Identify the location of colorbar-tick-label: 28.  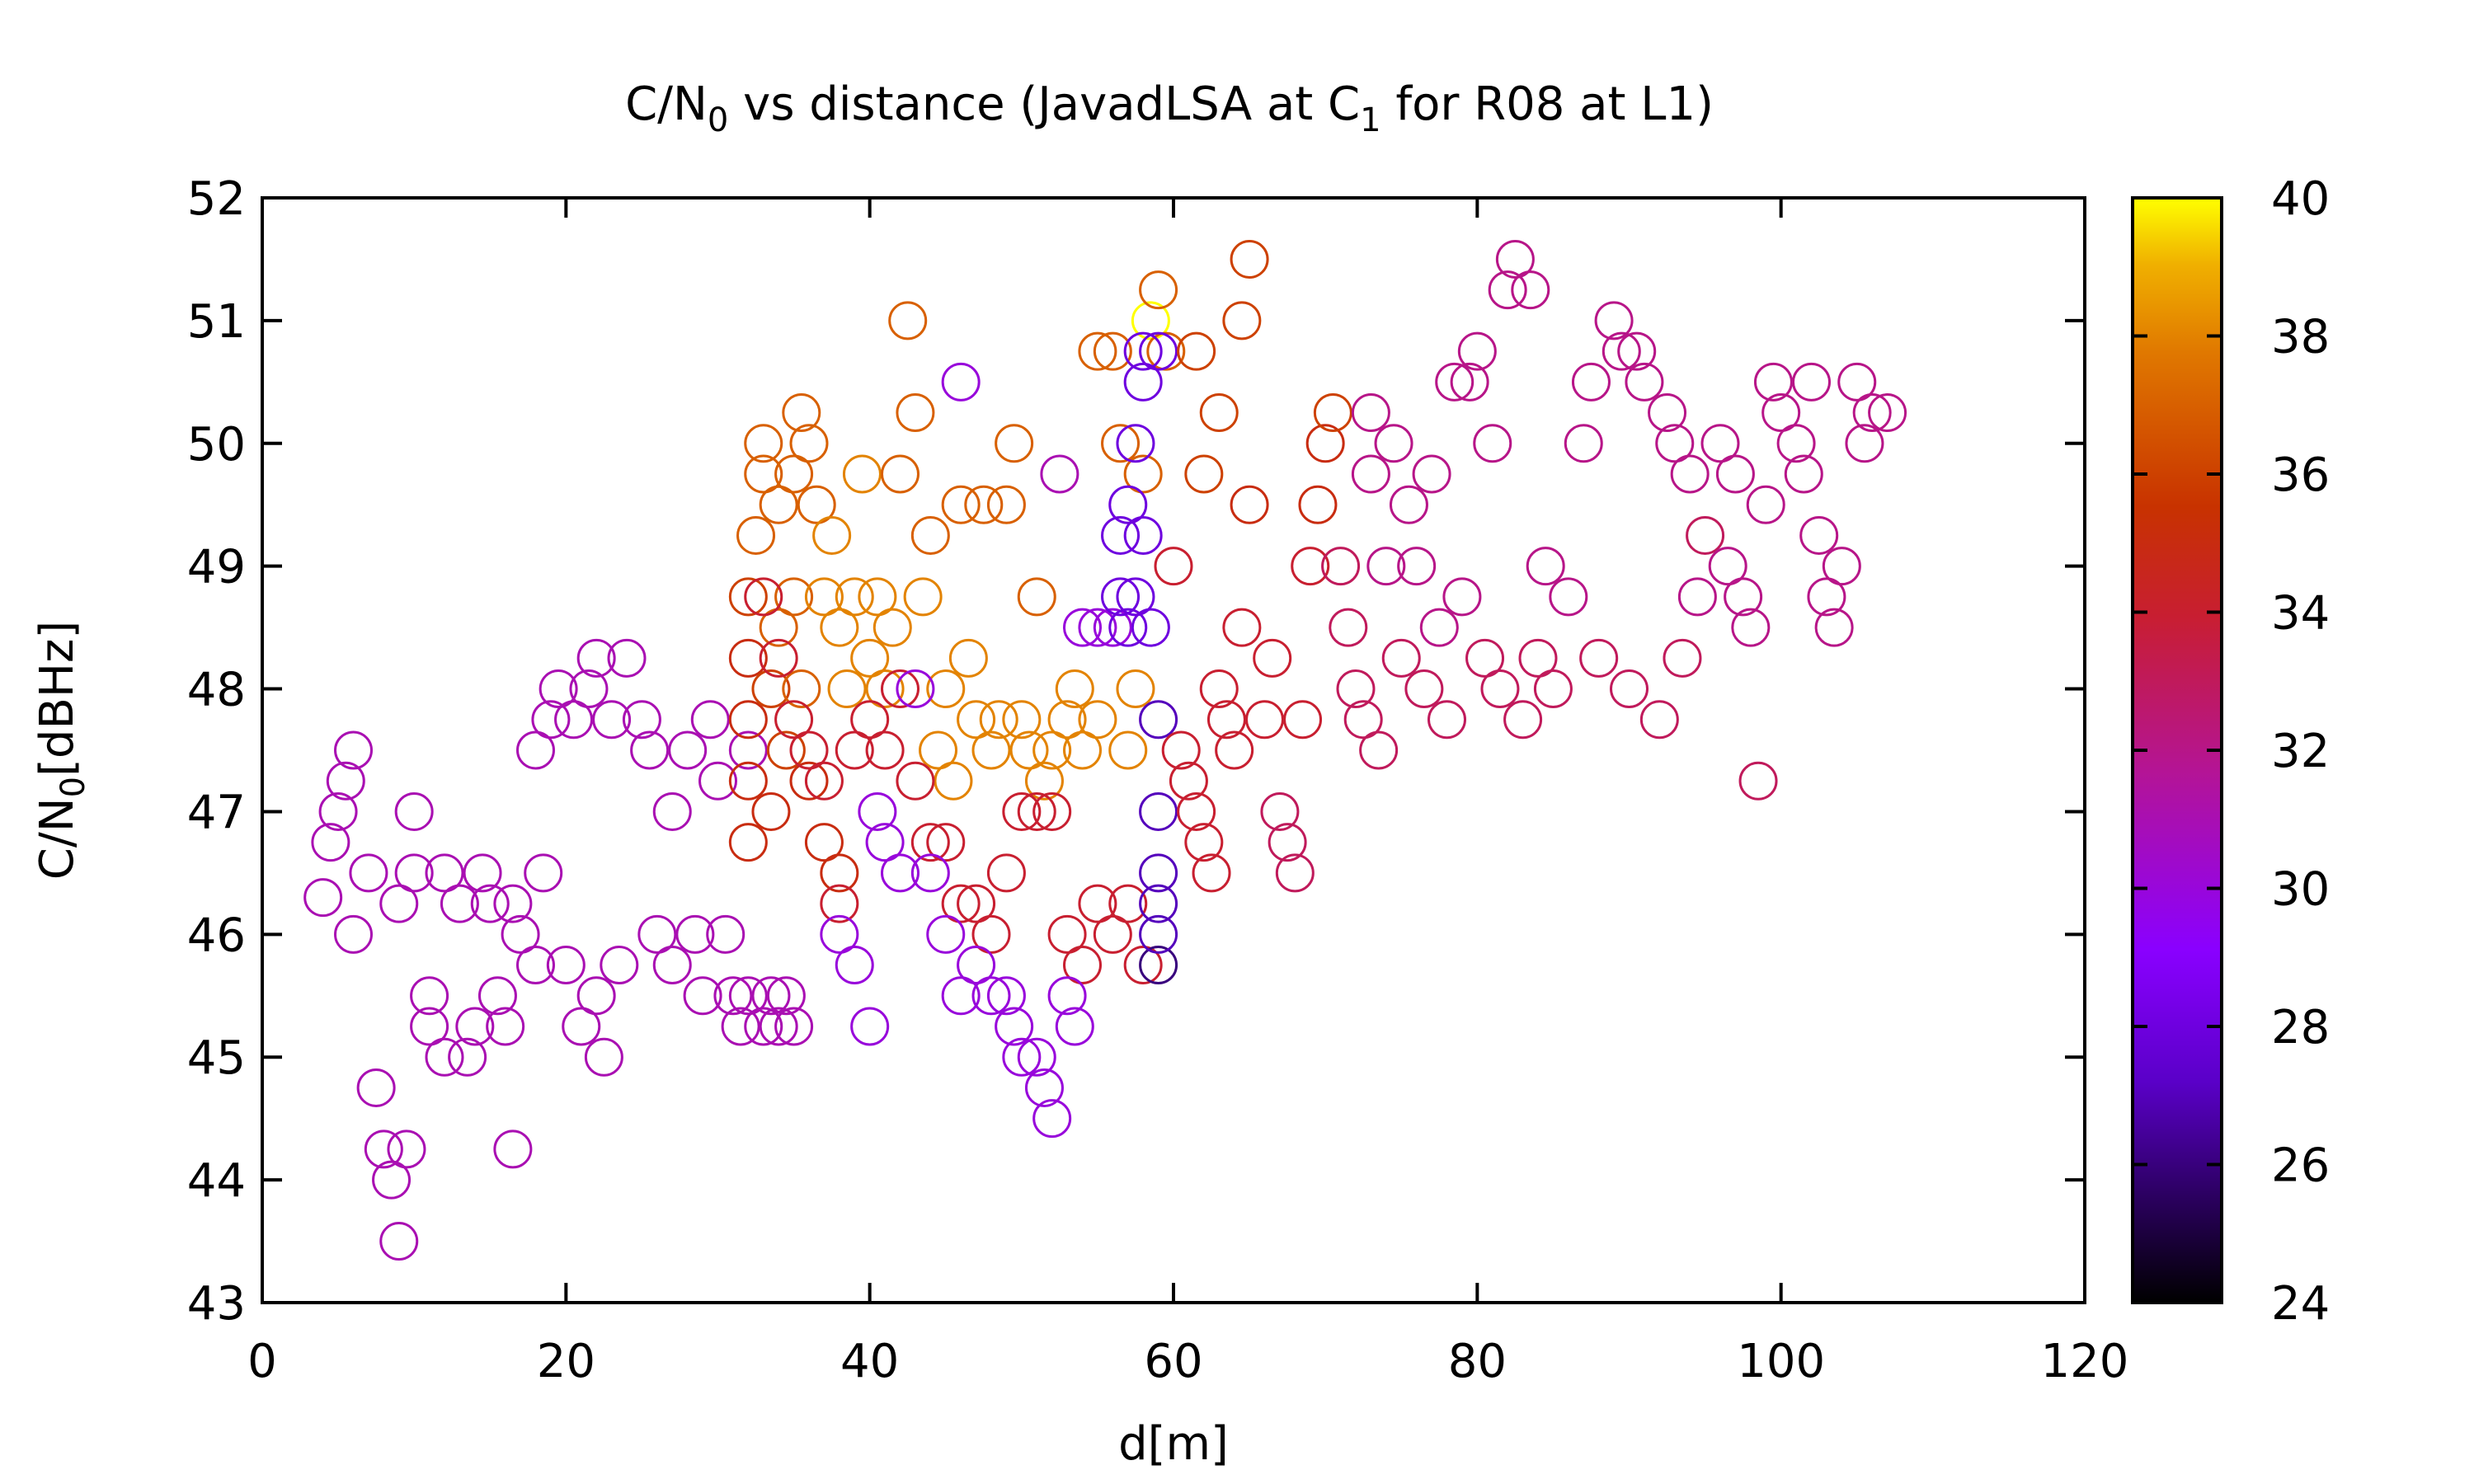
(2300, 1027).